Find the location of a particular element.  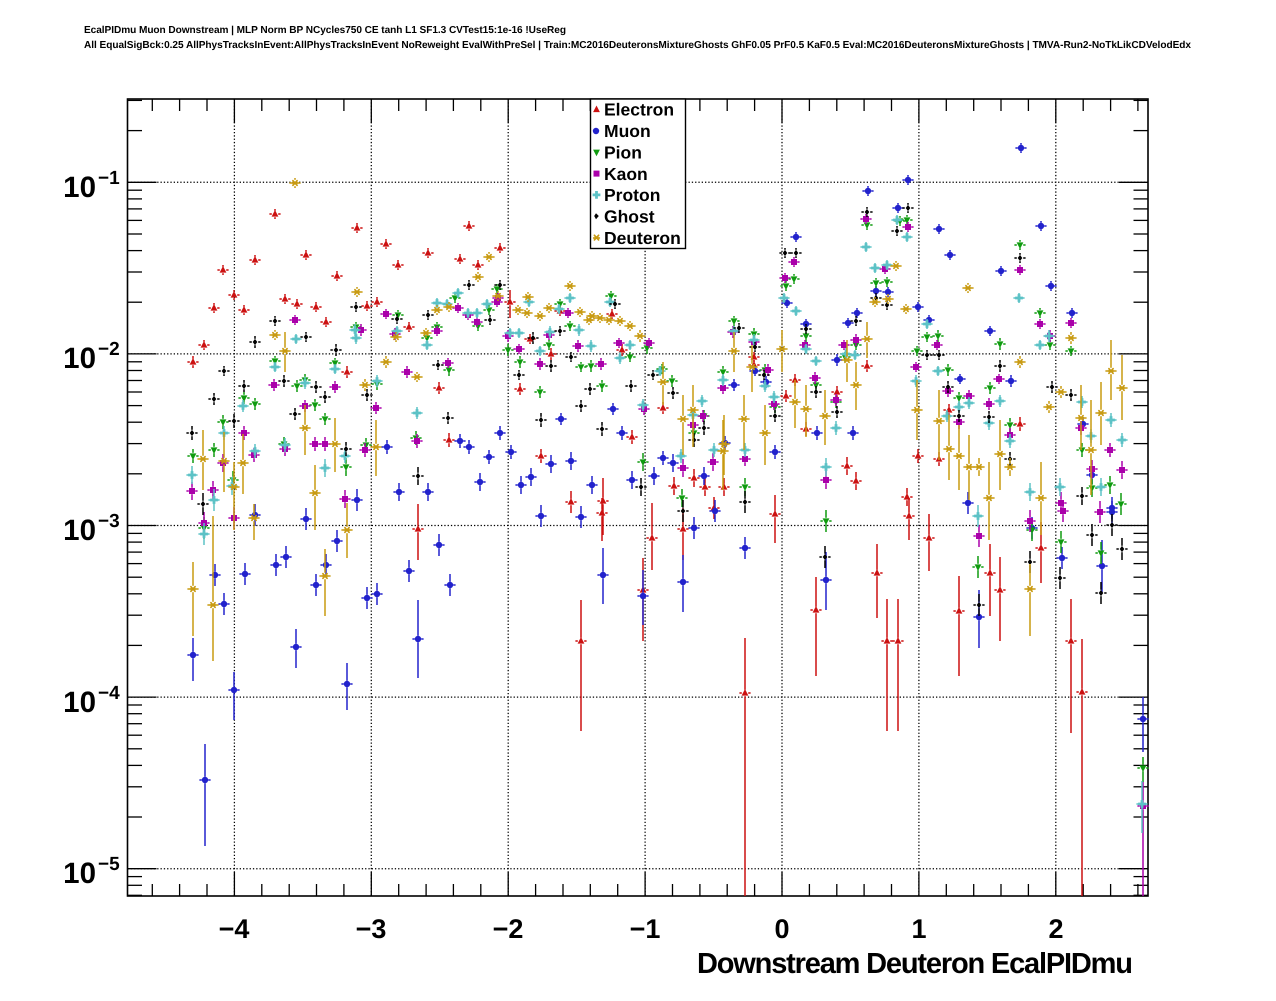

svg-text: 1 is located at coordinates (918, 929).